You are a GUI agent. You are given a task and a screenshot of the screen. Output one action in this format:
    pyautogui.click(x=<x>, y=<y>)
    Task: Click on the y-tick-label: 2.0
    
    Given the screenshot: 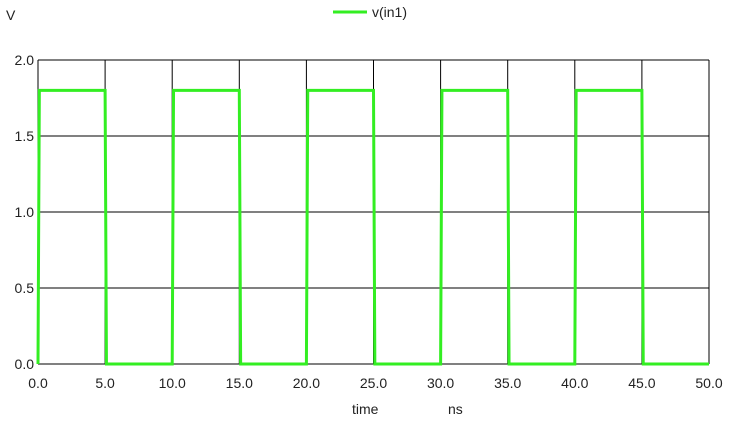 What is the action you would take?
    pyautogui.click(x=25, y=60)
    